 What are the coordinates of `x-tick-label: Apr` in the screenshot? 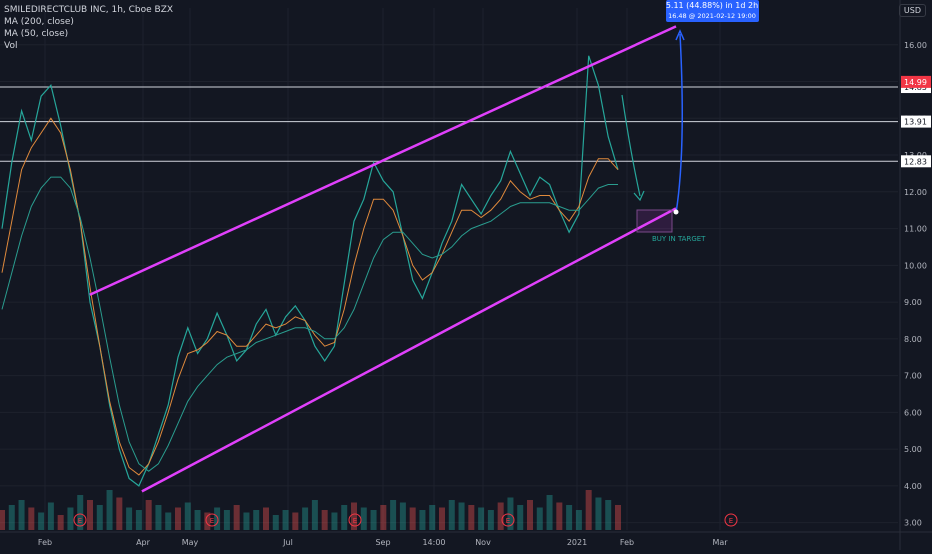 It's located at (143, 542).